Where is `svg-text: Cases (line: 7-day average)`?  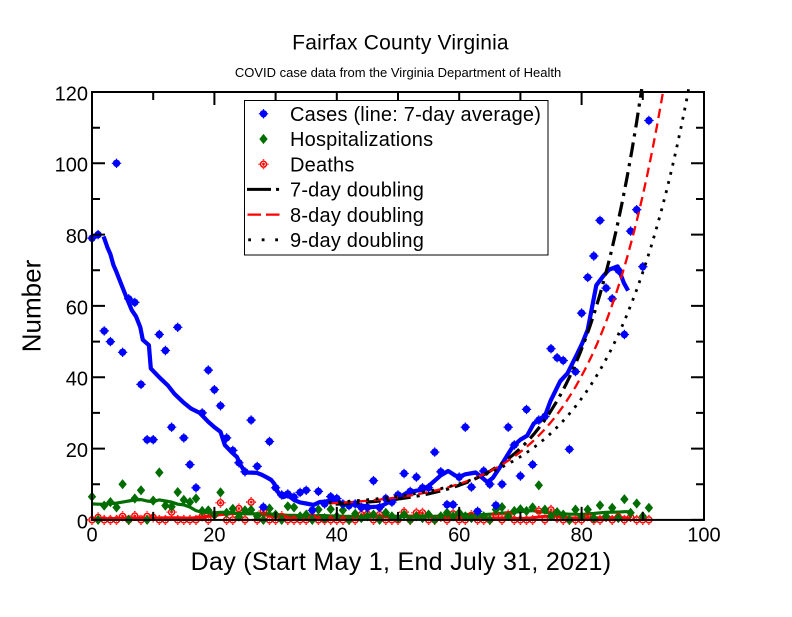
svg-text: Cases (line: 7-day average) is located at coordinates (415, 115).